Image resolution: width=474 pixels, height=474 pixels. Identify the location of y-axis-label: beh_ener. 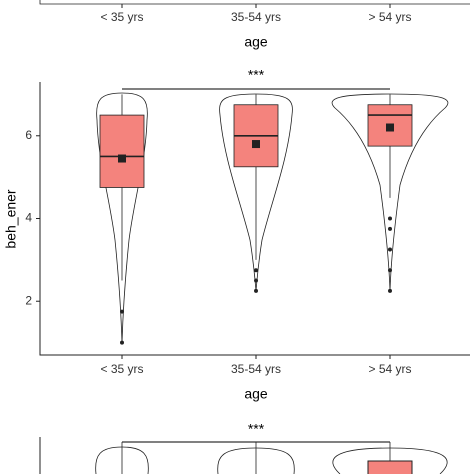
(11, 219).